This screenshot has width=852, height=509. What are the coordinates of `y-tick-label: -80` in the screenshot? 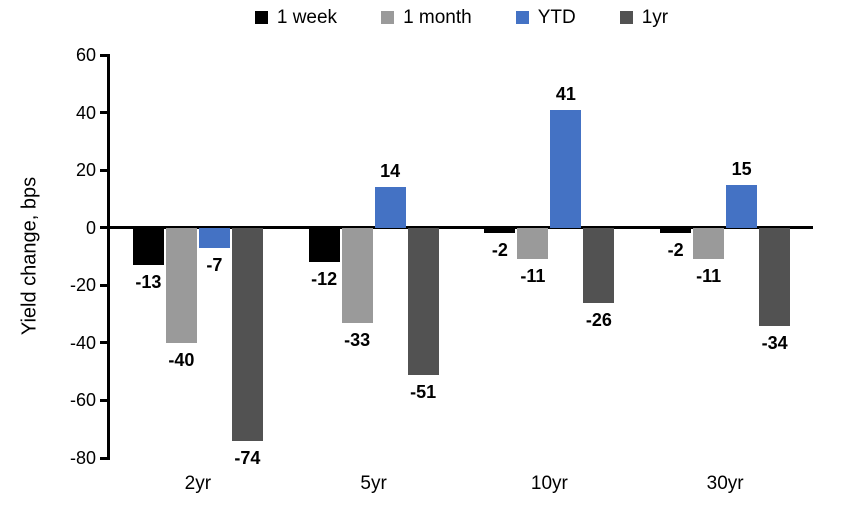 It's located at (82, 458).